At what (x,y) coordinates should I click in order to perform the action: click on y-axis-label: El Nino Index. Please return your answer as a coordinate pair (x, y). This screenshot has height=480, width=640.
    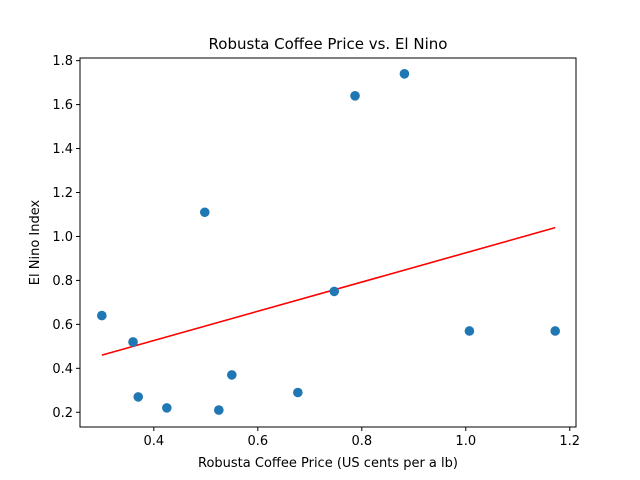
    Looking at the image, I should click on (35, 242).